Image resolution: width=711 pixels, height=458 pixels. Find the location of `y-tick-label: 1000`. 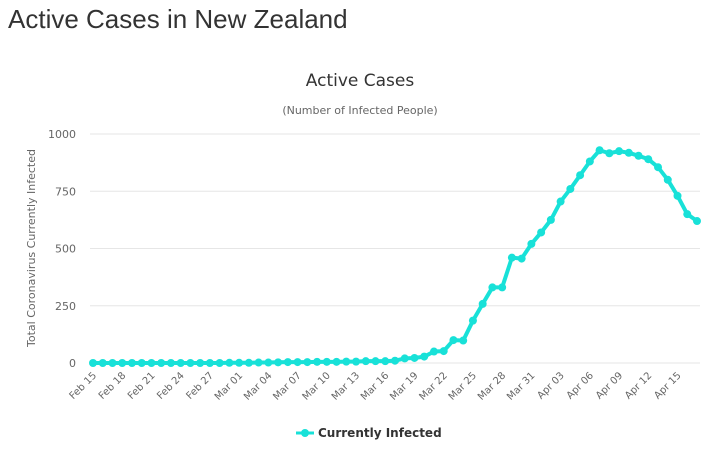

y-tick-label: 1000 is located at coordinates (62, 134).